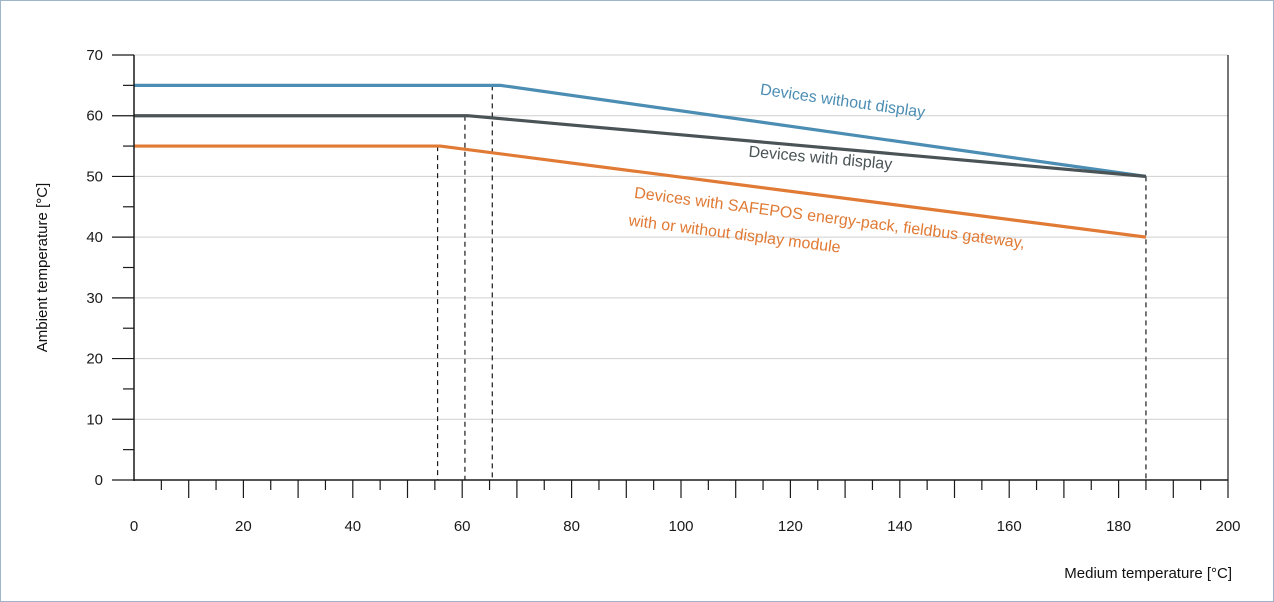 The image size is (1274, 602). I want to click on y-tick-label-70: 70, so click(94, 55).